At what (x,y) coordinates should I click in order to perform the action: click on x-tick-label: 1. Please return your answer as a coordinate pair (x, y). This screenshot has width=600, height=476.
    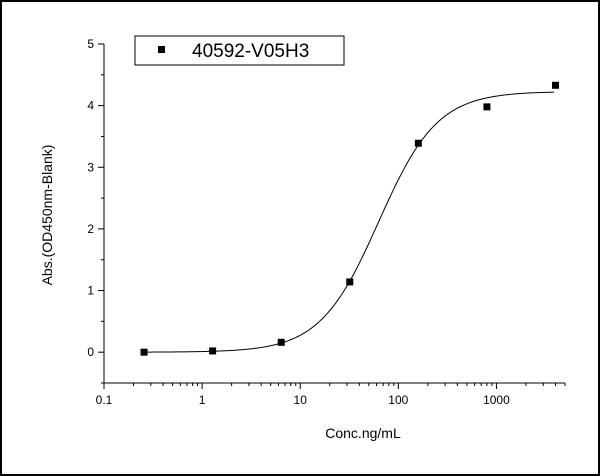
    Looking at the image, I should click on (202, 400).